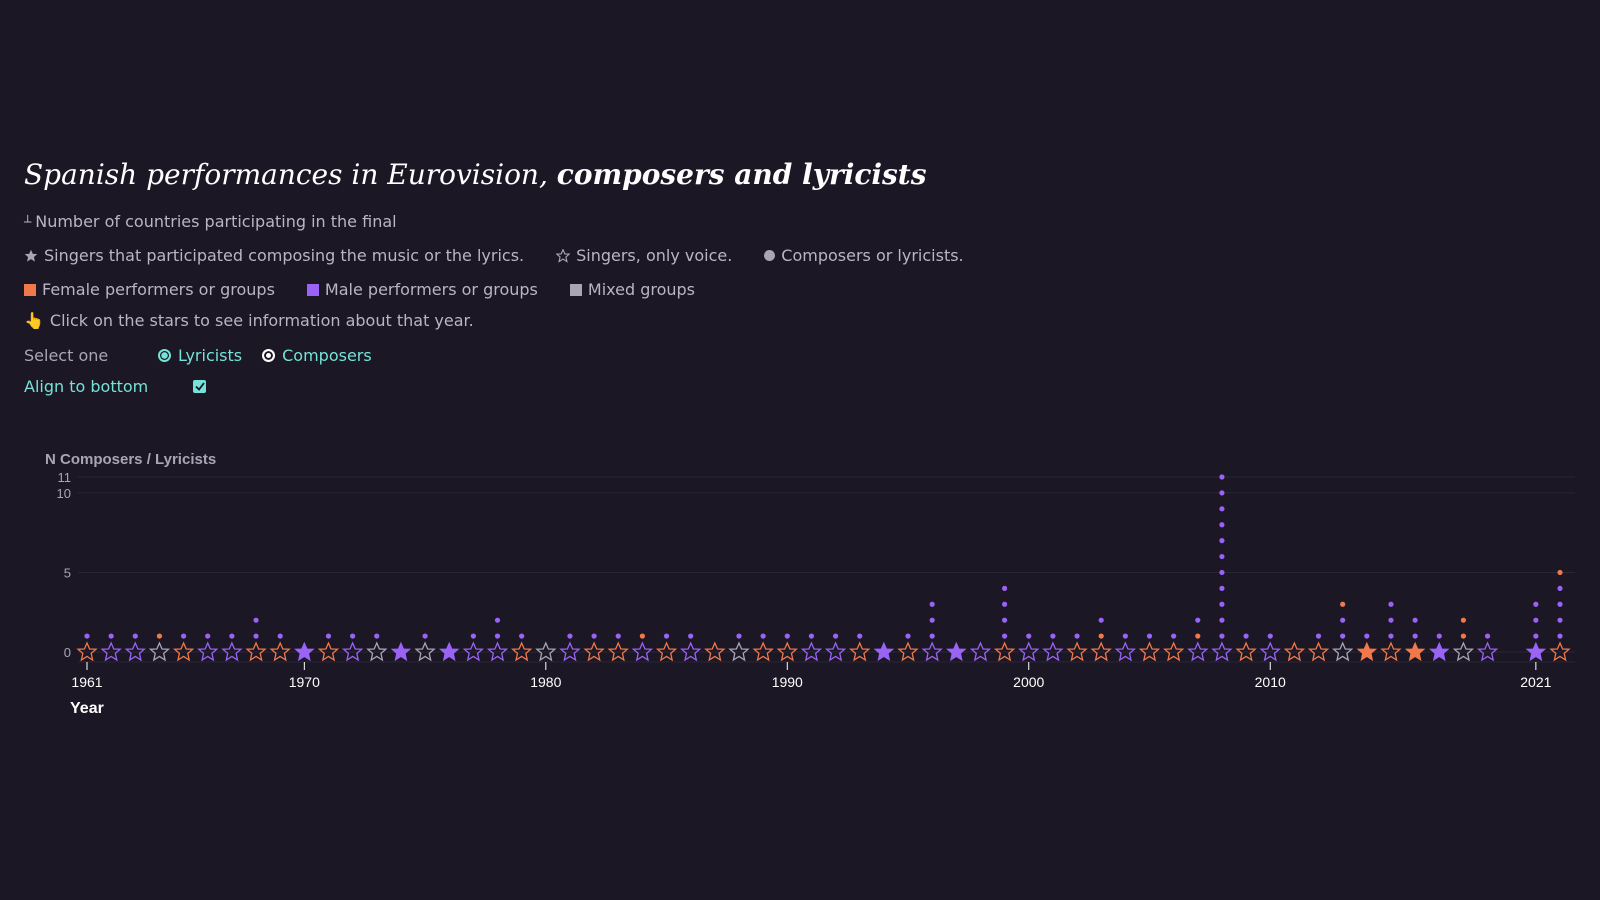 The width and height of the screenshot is (1600, 900). I want to click on star-2007, so click(1198, 651).